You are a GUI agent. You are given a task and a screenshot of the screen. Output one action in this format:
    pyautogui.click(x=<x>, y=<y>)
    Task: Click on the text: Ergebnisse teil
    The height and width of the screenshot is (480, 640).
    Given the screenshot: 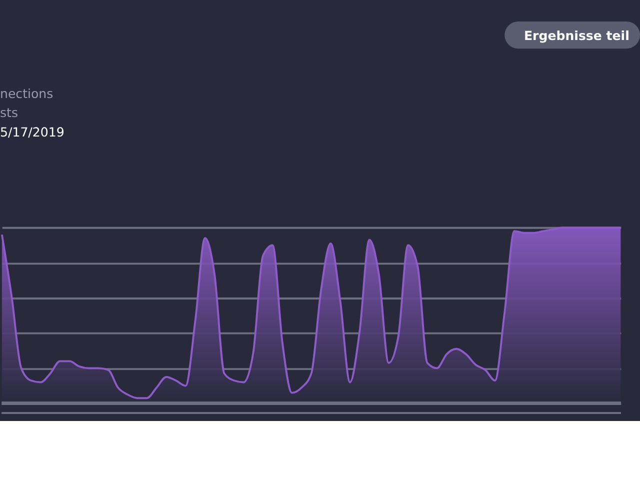 What is the action you would take?
    pyautogui.click(x=577, y=35)
    